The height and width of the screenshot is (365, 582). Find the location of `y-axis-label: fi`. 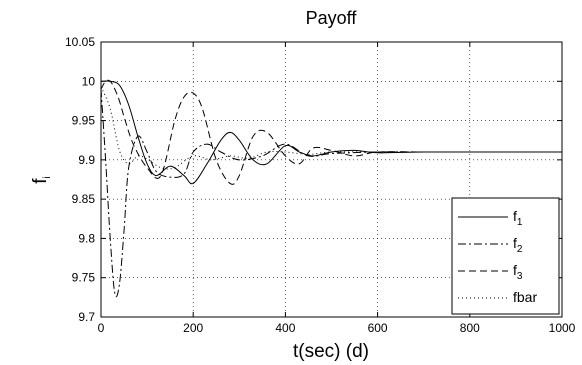

y-axis-label: fi is located at coordinates (41, 180).